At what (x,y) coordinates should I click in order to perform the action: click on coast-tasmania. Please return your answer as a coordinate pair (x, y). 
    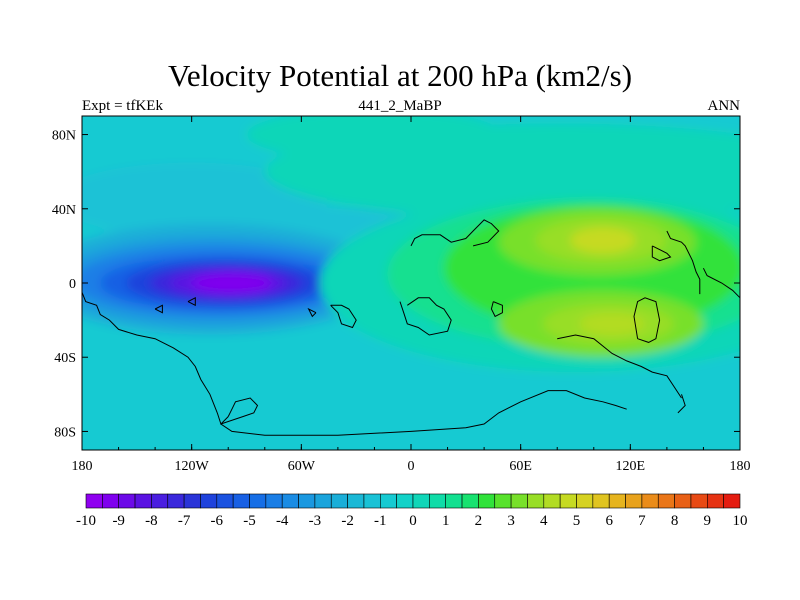
    Looking at the image, I should click on (681, 404).